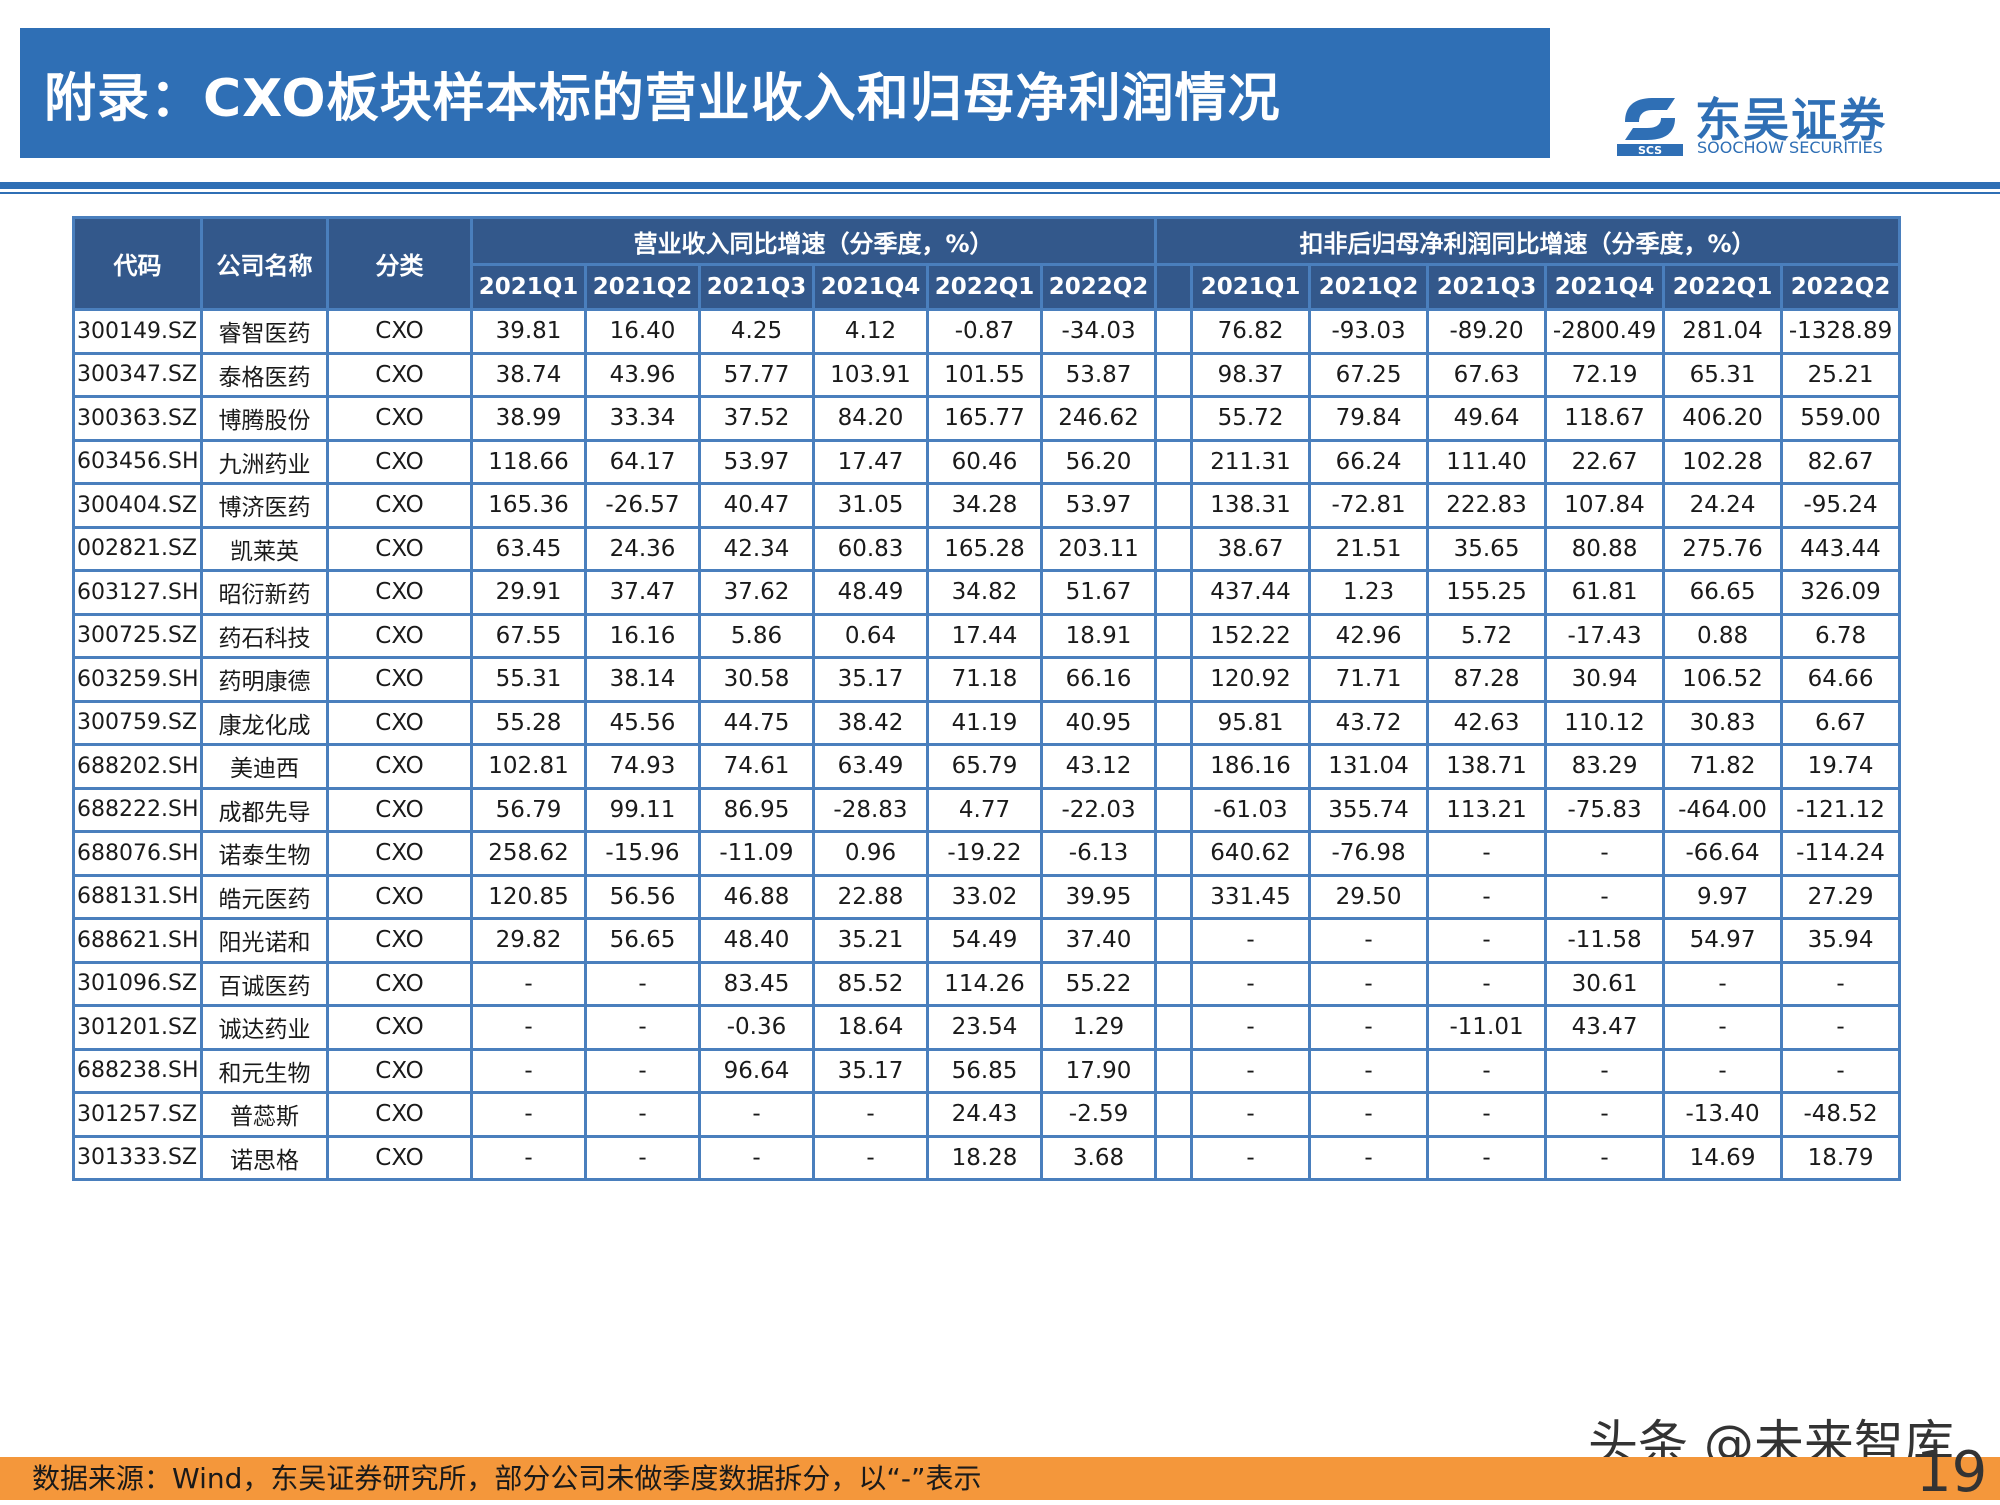 The image size is (2000, 1505). Describe the element at coordinates (1487, 635) in the screenshot. I see `cell-profit-growth: 5.72` at that location.